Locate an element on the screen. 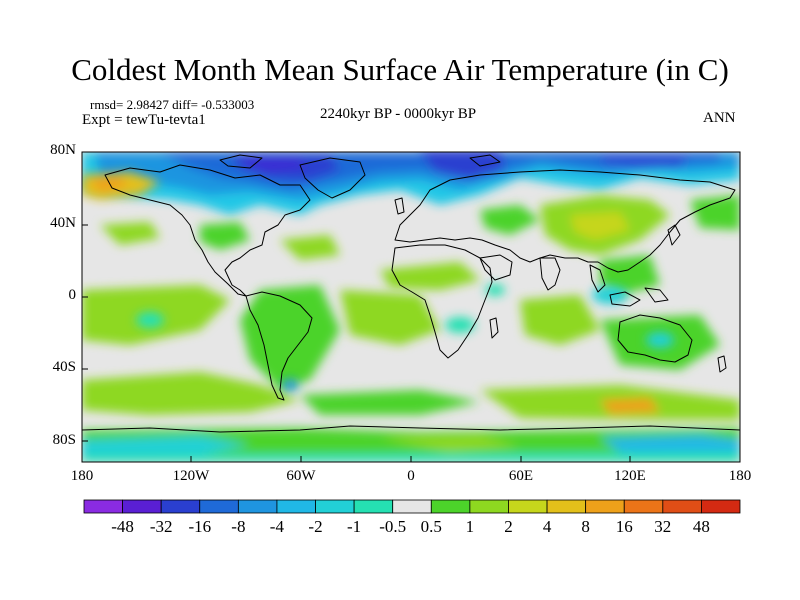 This screenshot has height=600, width=800. statistics-label: rmsd= 2.98427 diff= -0.533003 is located at coordinates (172, 104).